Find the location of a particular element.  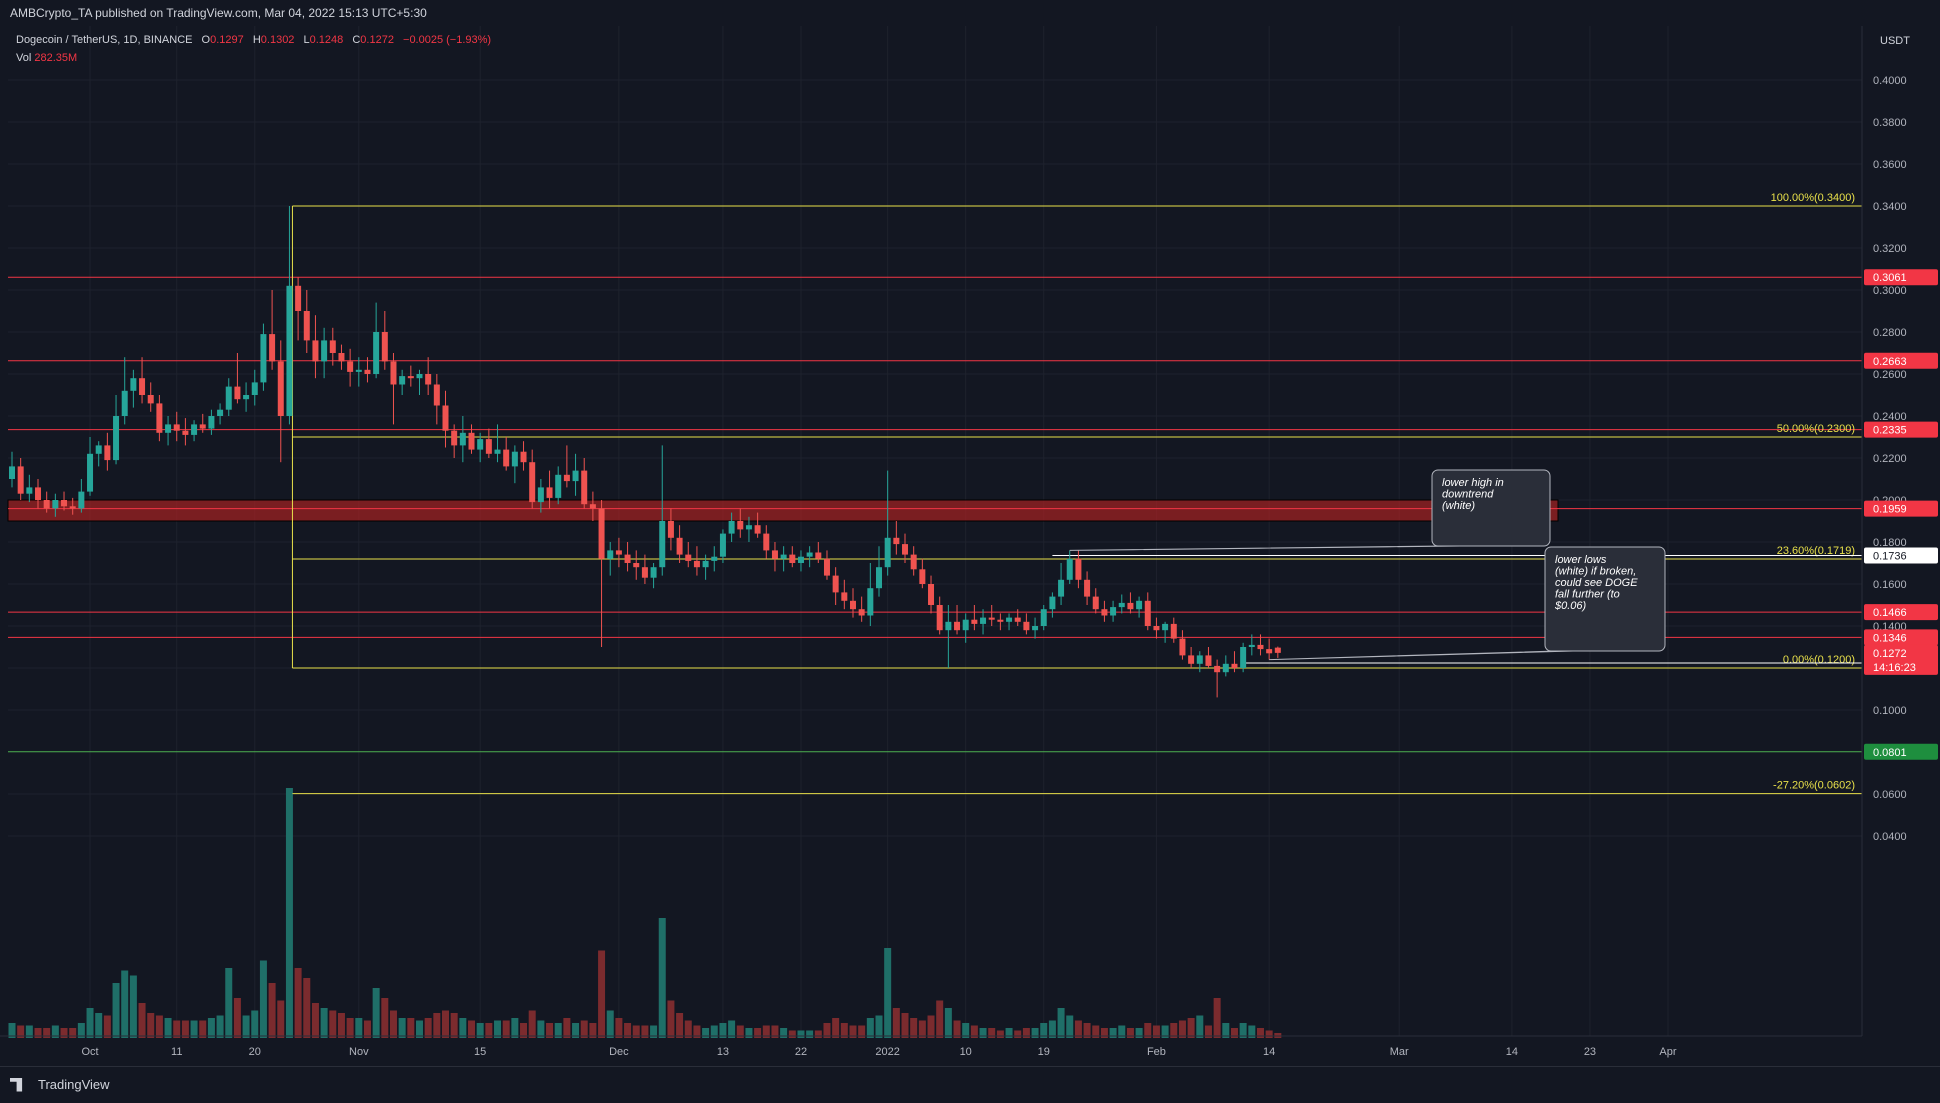

x-tick-label: Dec is located at coordinates (619, 1052).